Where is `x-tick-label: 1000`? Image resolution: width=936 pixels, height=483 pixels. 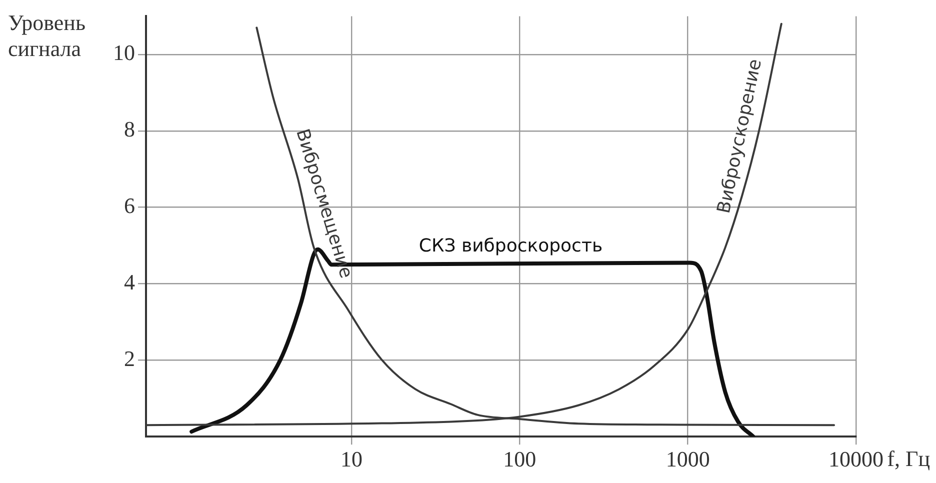
x-tick-label: 1000 is located at coordinates (688, 459).